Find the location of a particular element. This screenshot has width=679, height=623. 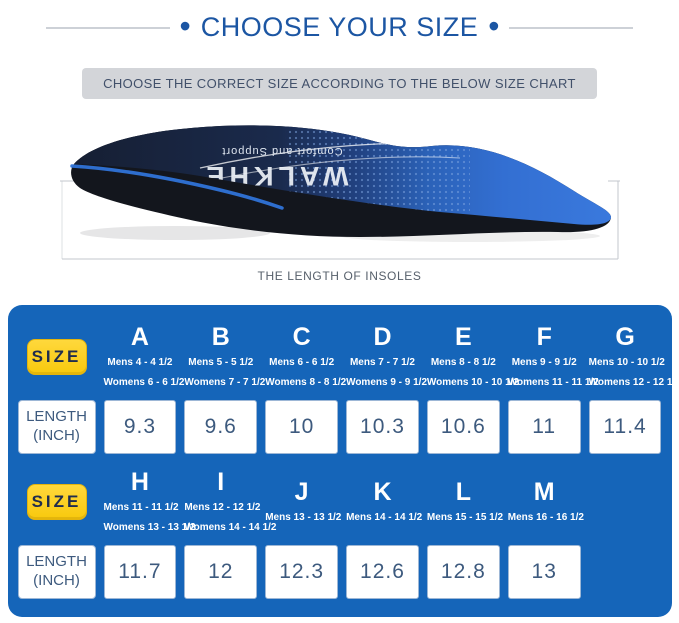

length-value: 10.3 is located at coordinates (382, 427).